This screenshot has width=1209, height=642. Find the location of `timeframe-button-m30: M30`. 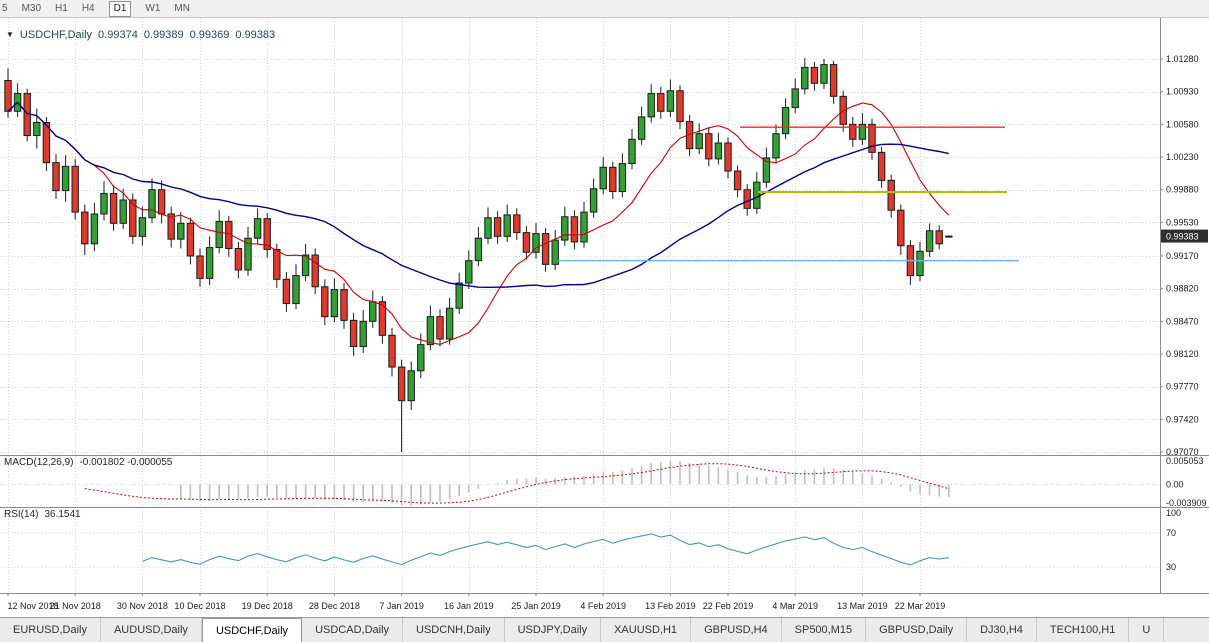

timeframe-button-m30: M30 is located at coordinates (31, 8).